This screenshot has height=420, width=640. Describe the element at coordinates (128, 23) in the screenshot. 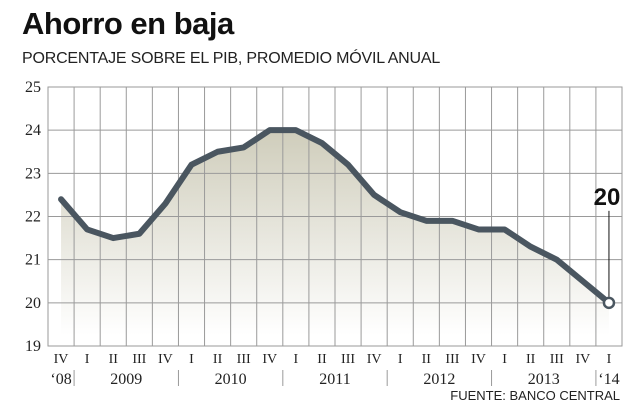

I see `chart-title: Ahorro en baja` at that location.